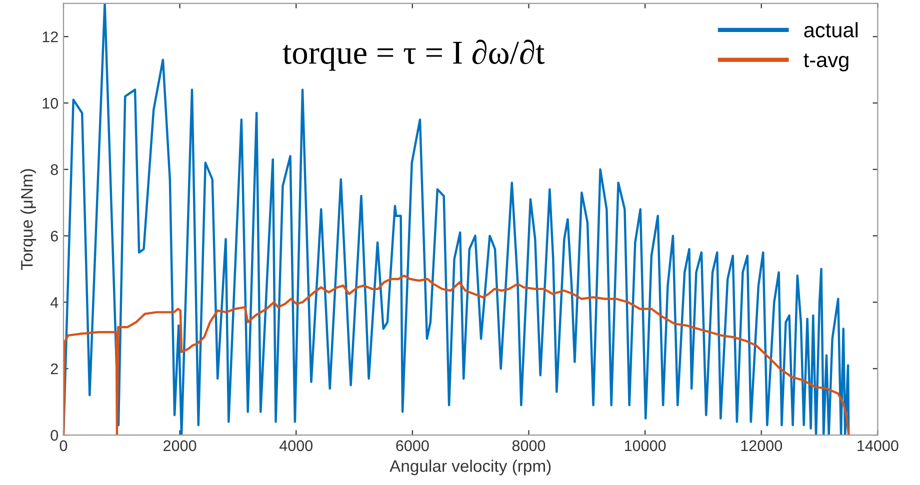 The height and width of the screenshot is (485, 920). What do you see at coordinates (54, 170) in the screenshot?
I see `y-tick-label: 8` at bounding box center [54, 170].